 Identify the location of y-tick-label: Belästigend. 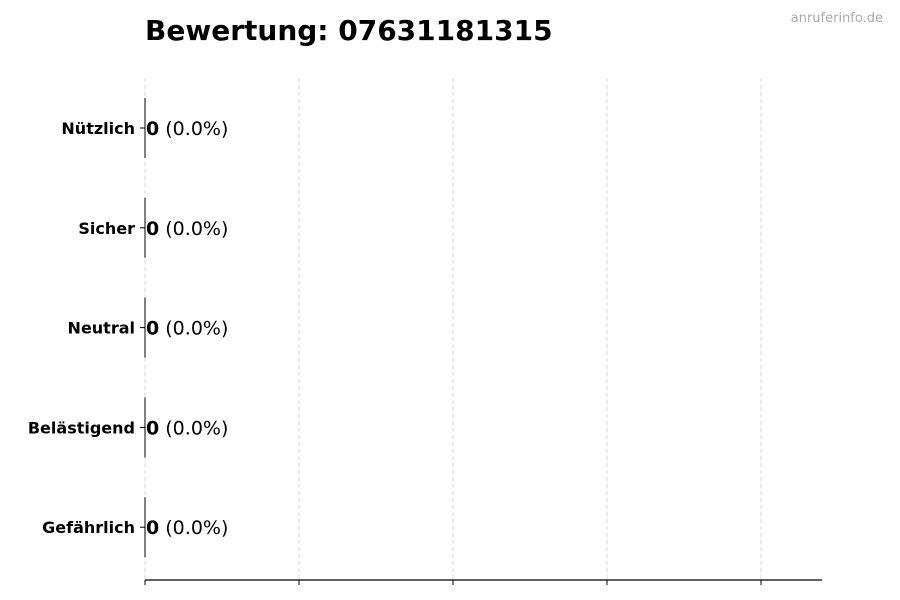
(81, 427).